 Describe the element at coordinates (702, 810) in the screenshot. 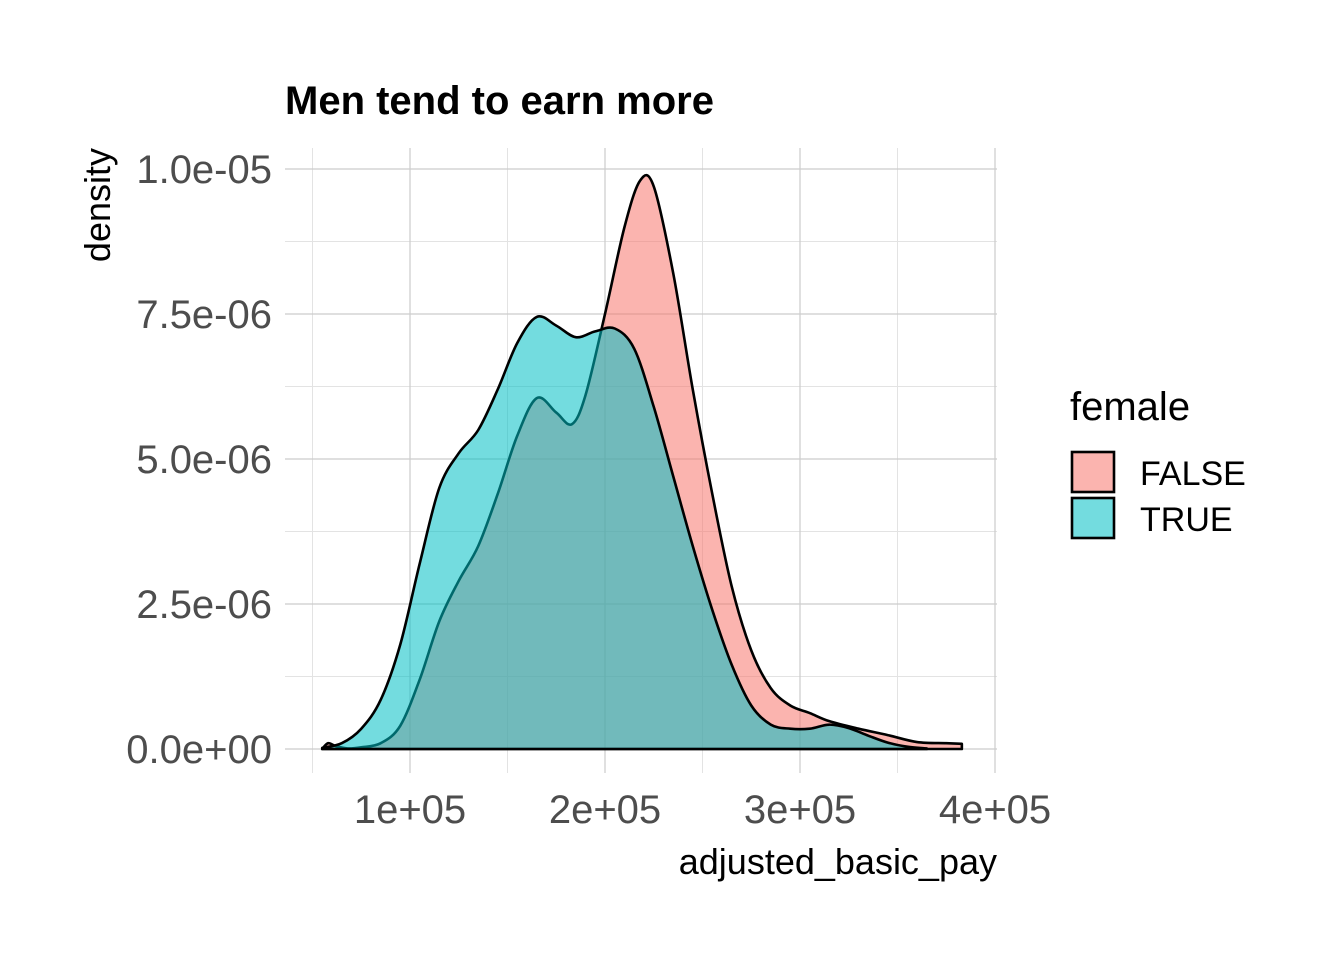

I see `x-axis-ticks: 1e+05 2e+05 3e+05 4e+05` at that location.